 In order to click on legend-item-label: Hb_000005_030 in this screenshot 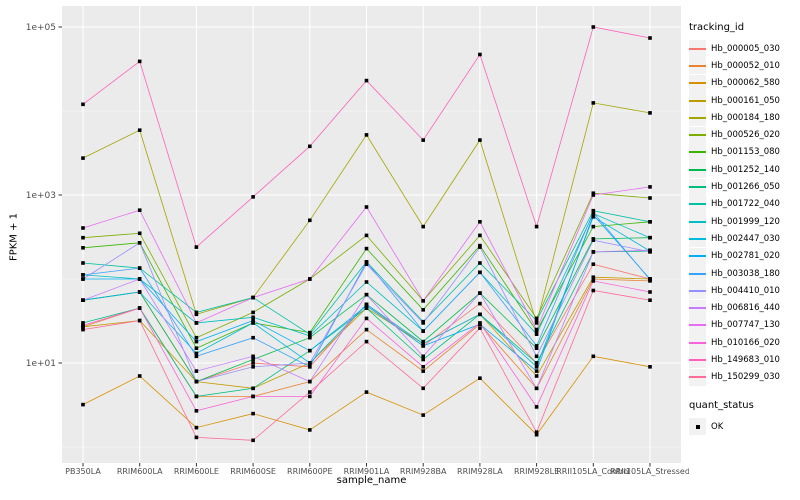, I will do `click(745, 48)`.